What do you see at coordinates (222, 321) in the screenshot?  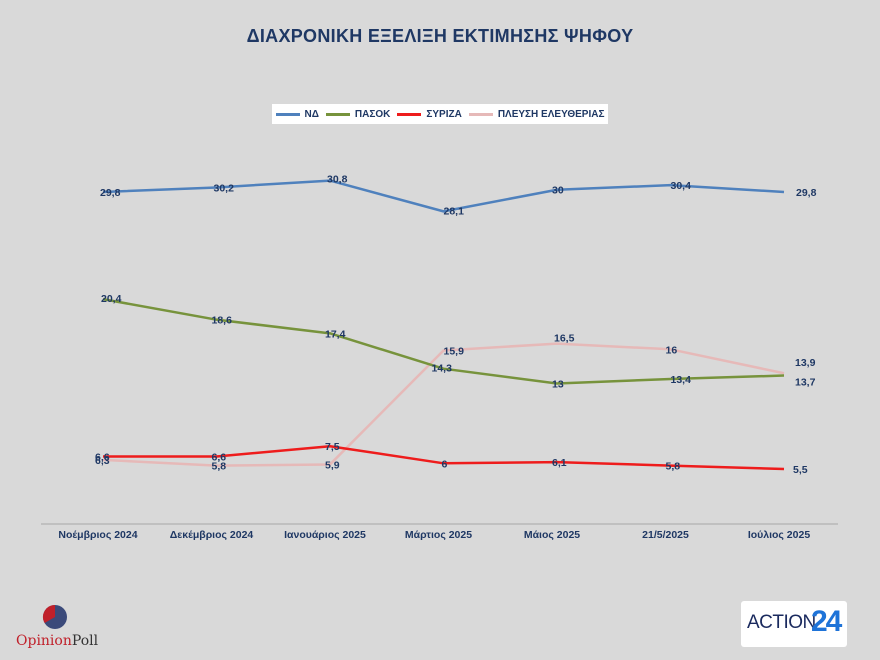 I see `data-label: 18,6` at bounding box center [222, 321].